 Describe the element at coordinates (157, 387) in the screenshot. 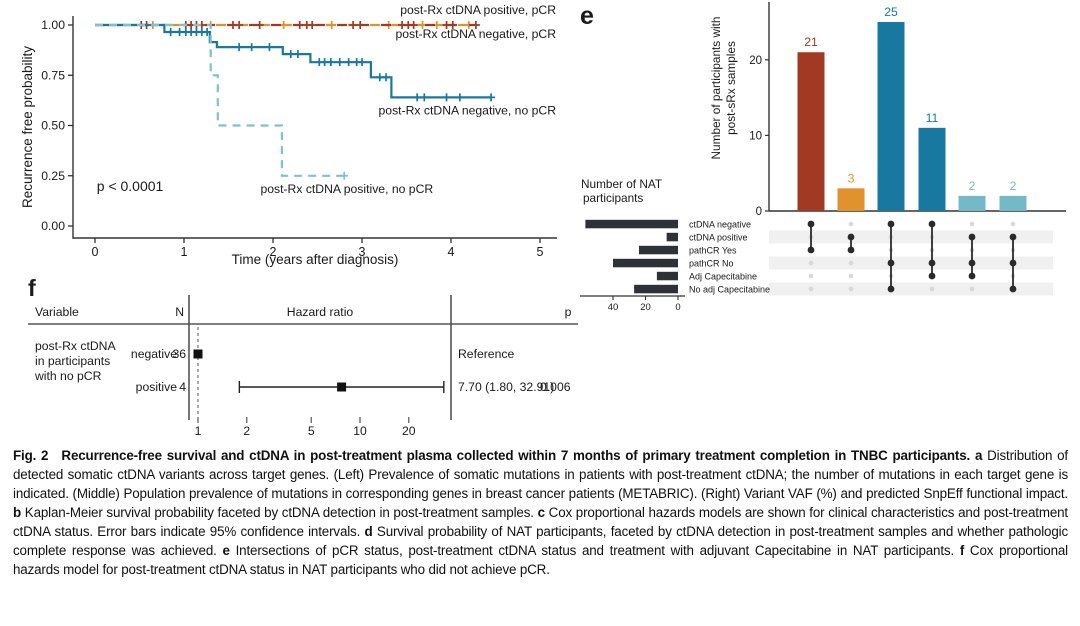

I see `forest-row-level: positive` at that location.